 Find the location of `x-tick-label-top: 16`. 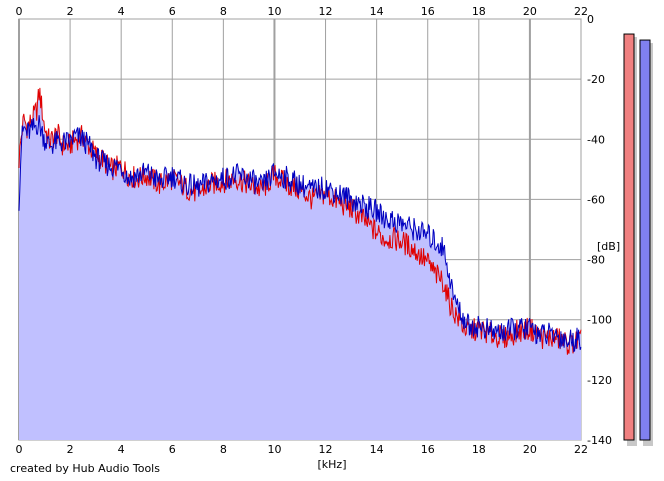

x-tick-label-top: 16 is located at coordinates (428, 11).